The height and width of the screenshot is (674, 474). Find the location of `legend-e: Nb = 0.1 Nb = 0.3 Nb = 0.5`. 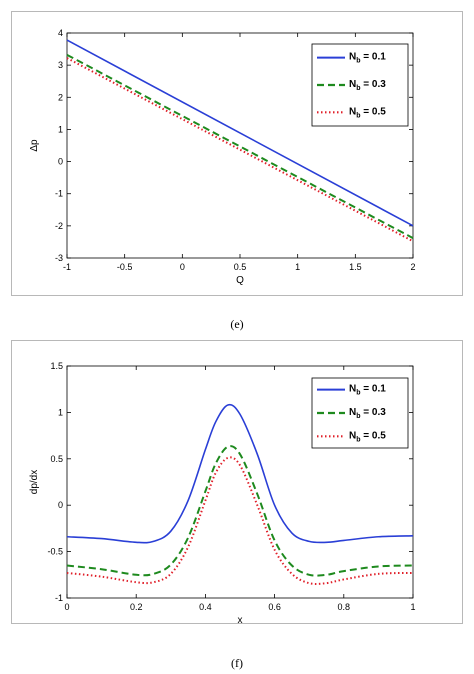

legend-e: Nb = 0.1 Nb = 0.3 Nb = 0.5 is located at coordinates (360, 85).